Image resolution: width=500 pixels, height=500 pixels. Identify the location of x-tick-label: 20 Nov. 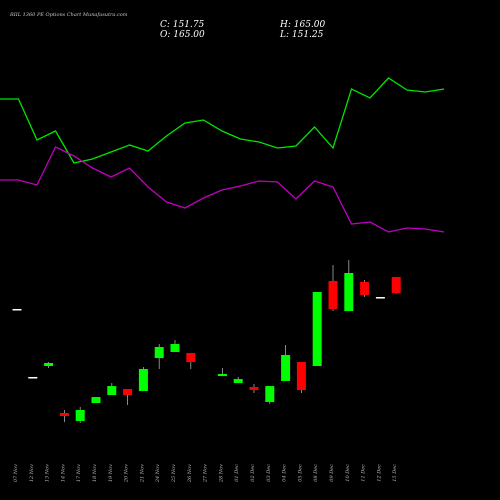
(127, 473).